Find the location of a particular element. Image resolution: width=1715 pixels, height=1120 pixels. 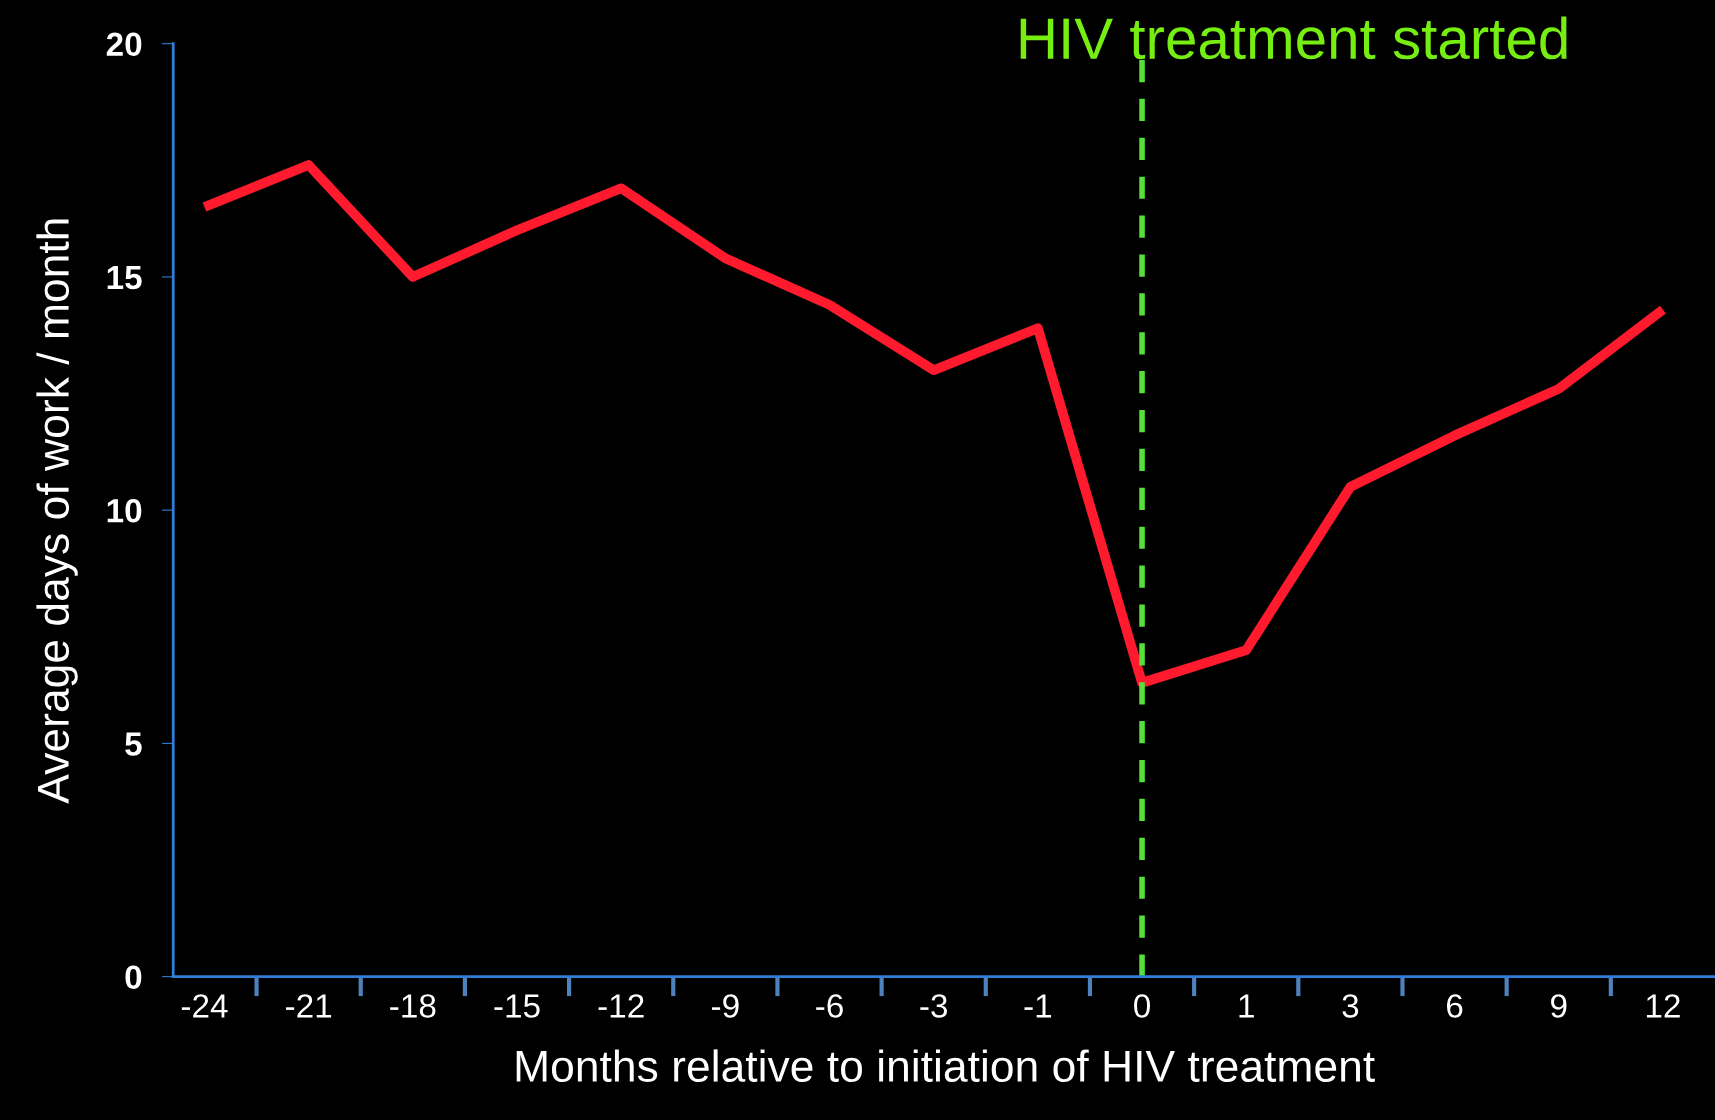

y-tick-label: 20 is located at coordinates (124, 44).